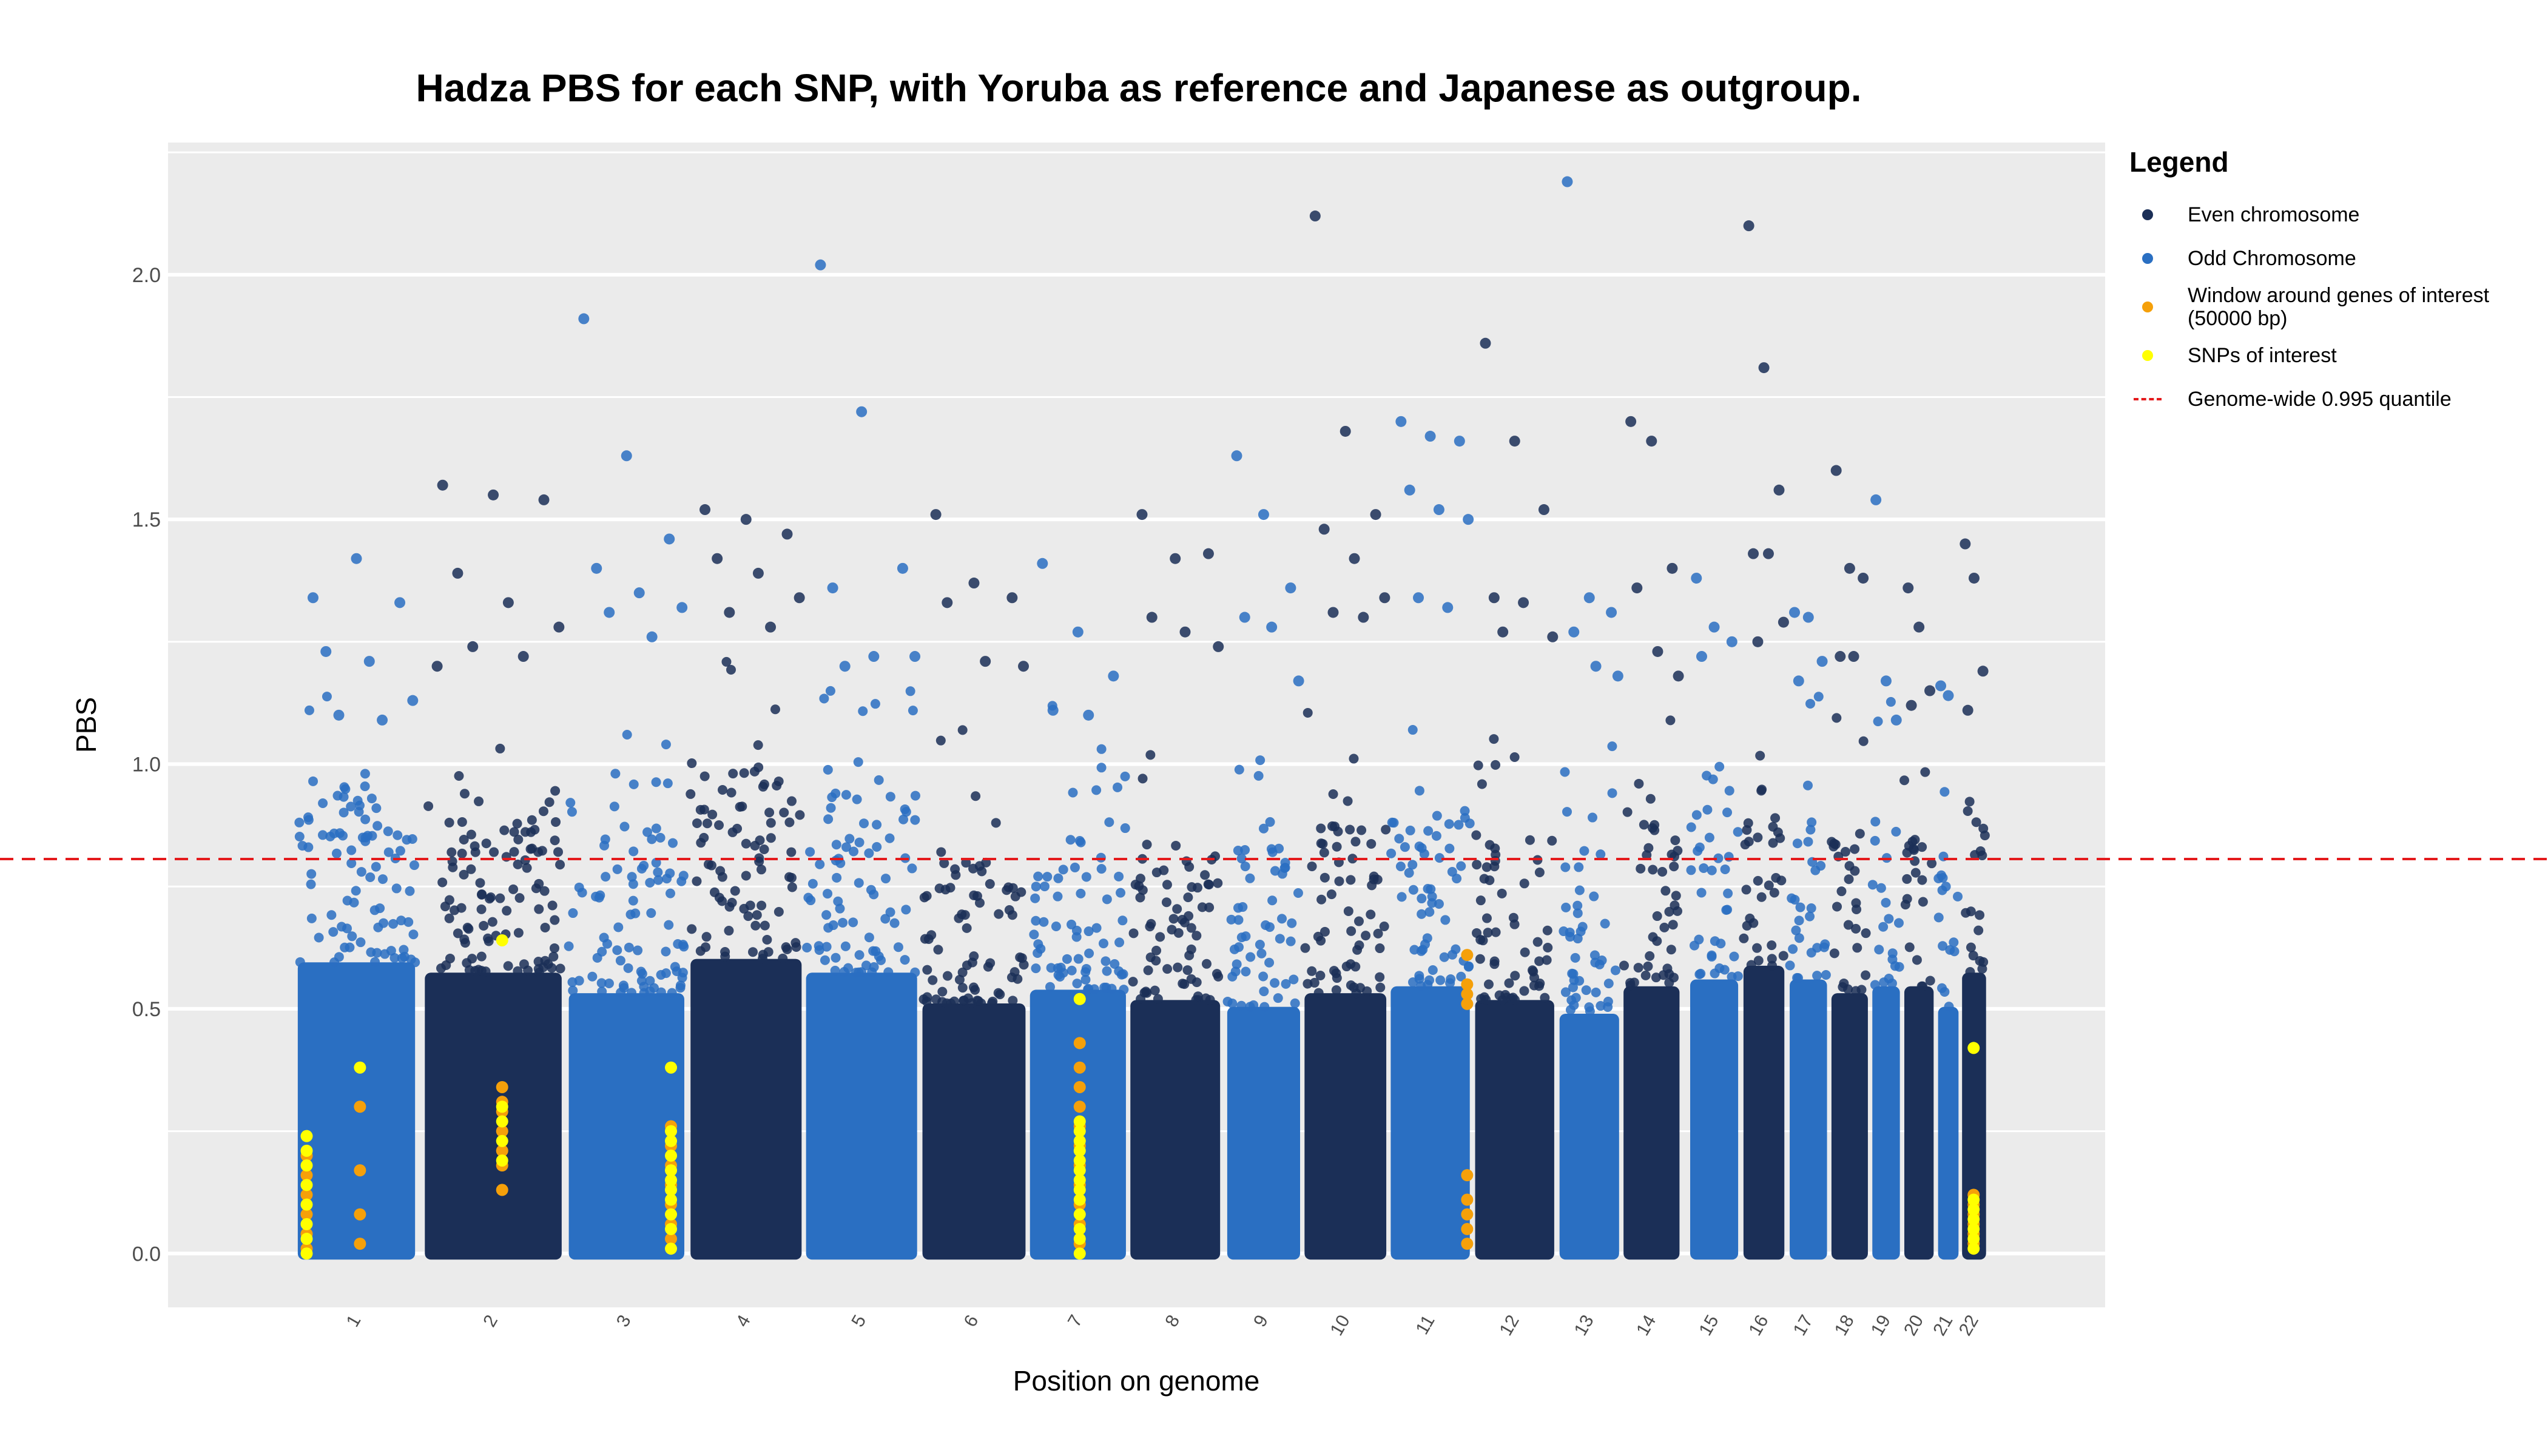 This screenshot has height=1456, width=2548. What do you see at coordinates (1584, 1325) in the screenshot?
I see `x-tick-label: 13` at bounding box center [1584, 1325].